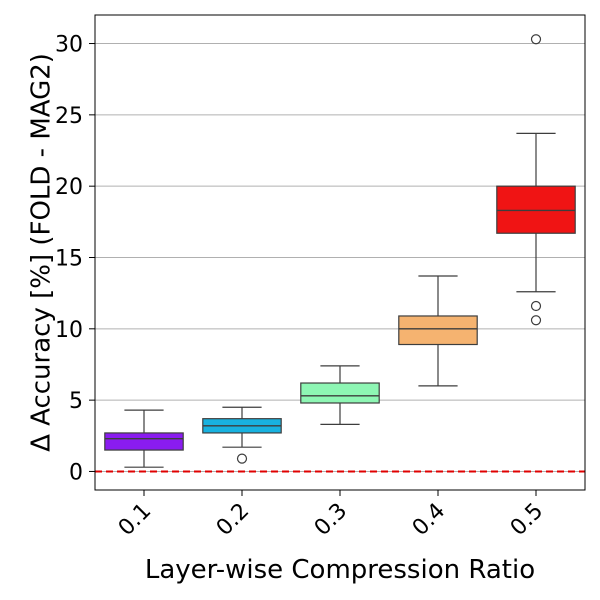  I want to click on box-0.2, so click(242, 435).